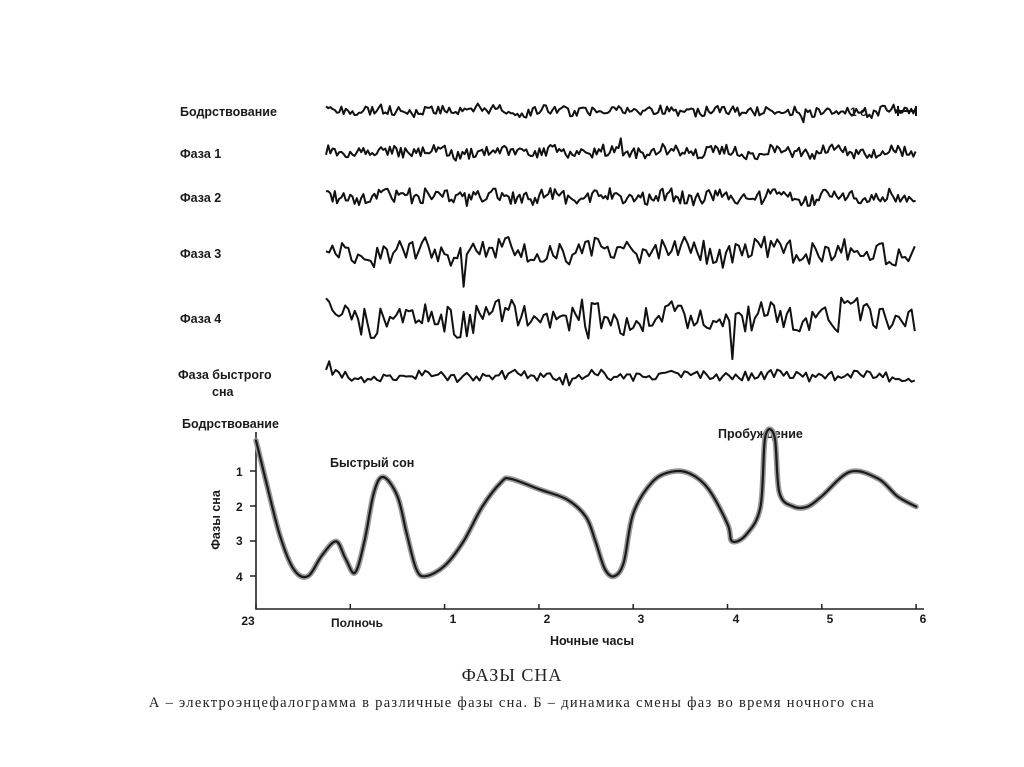 This screenshot has width=1024, height=767. Describe the element at coordinates (357, 623) in the screenshot. I see `x-tick-label-midnight: Полночь` at that location.